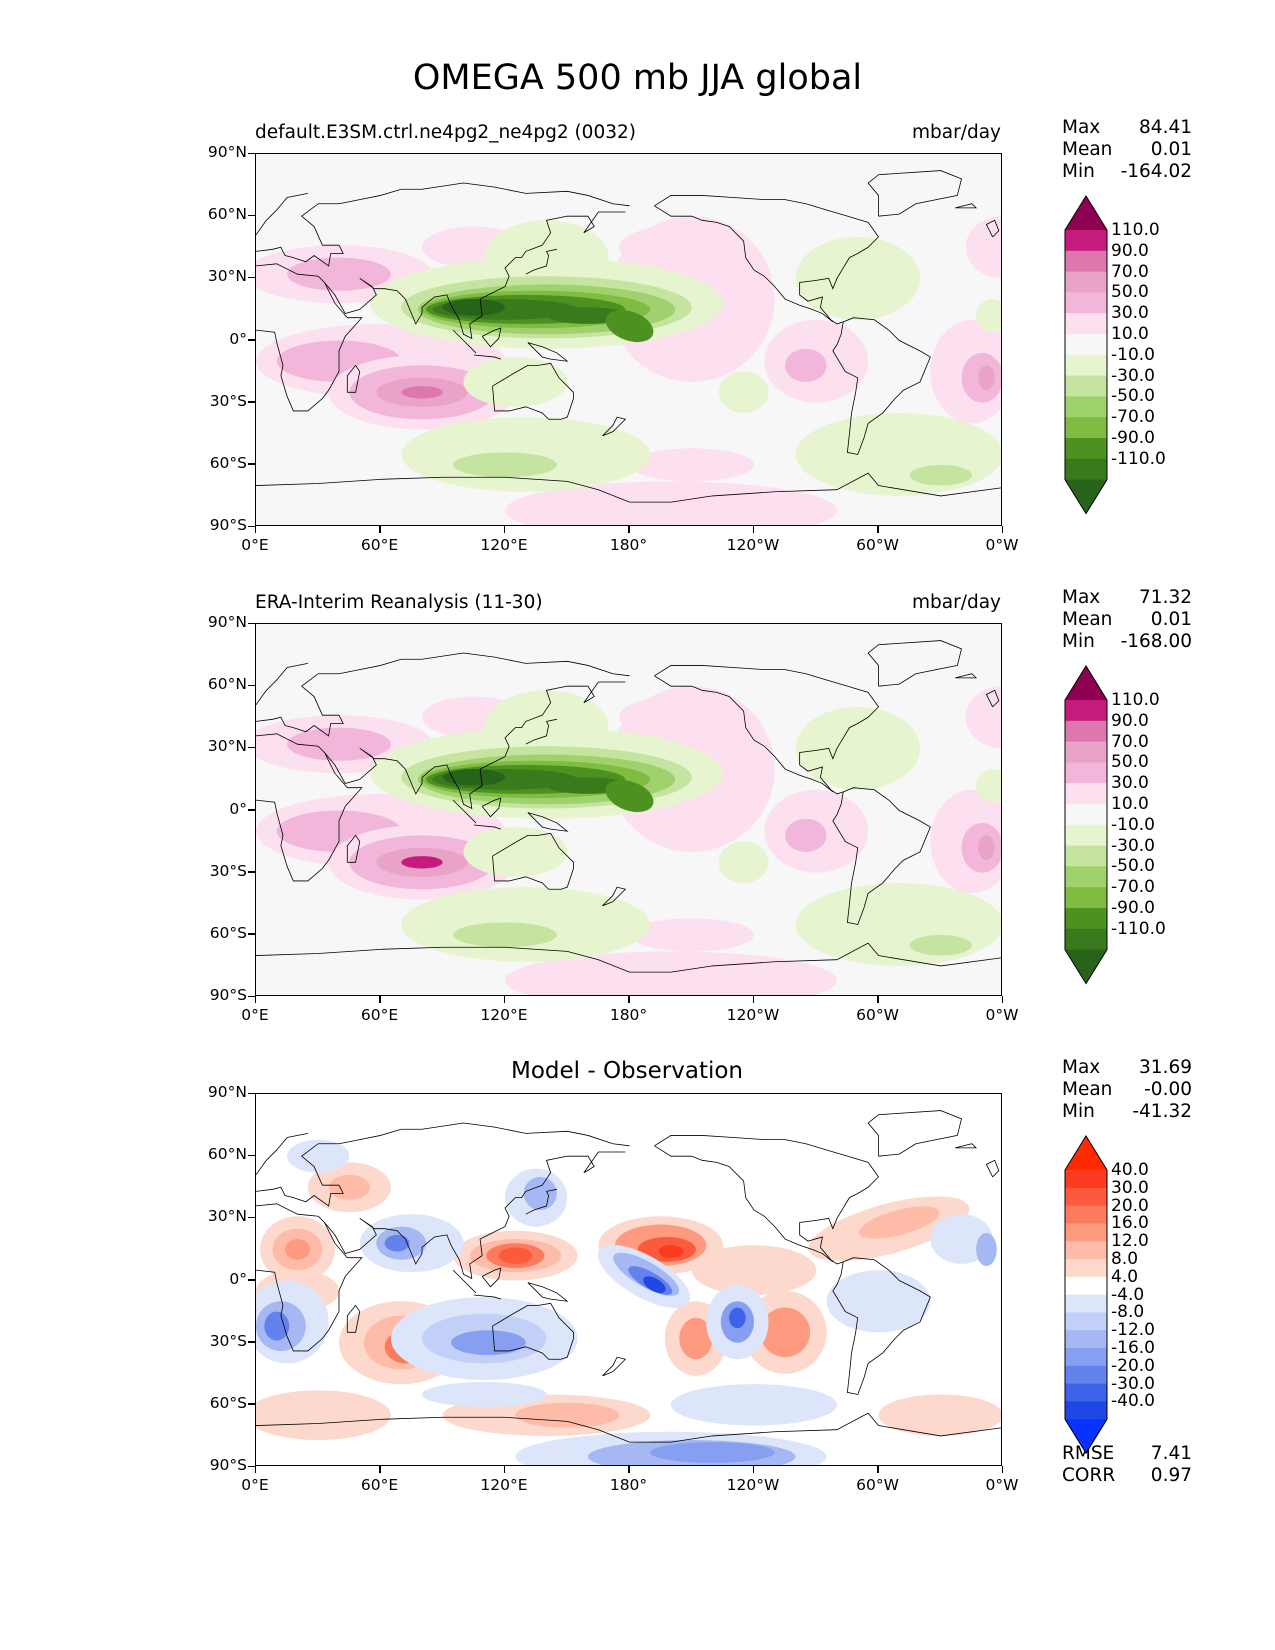 The width and height of the screenshot is (1275, 1650). Describe the element at coordinates (227, 622) in the screenshot. I see `lat-tick-label: 90°N` at that location.